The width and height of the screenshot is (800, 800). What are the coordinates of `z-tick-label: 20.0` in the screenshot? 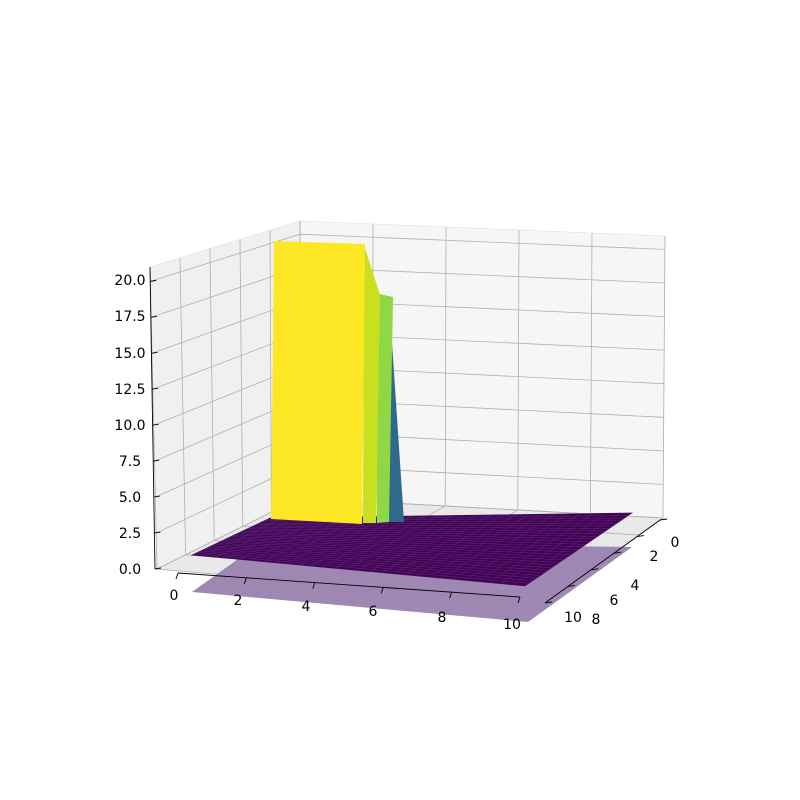 It's located at (129, 281).